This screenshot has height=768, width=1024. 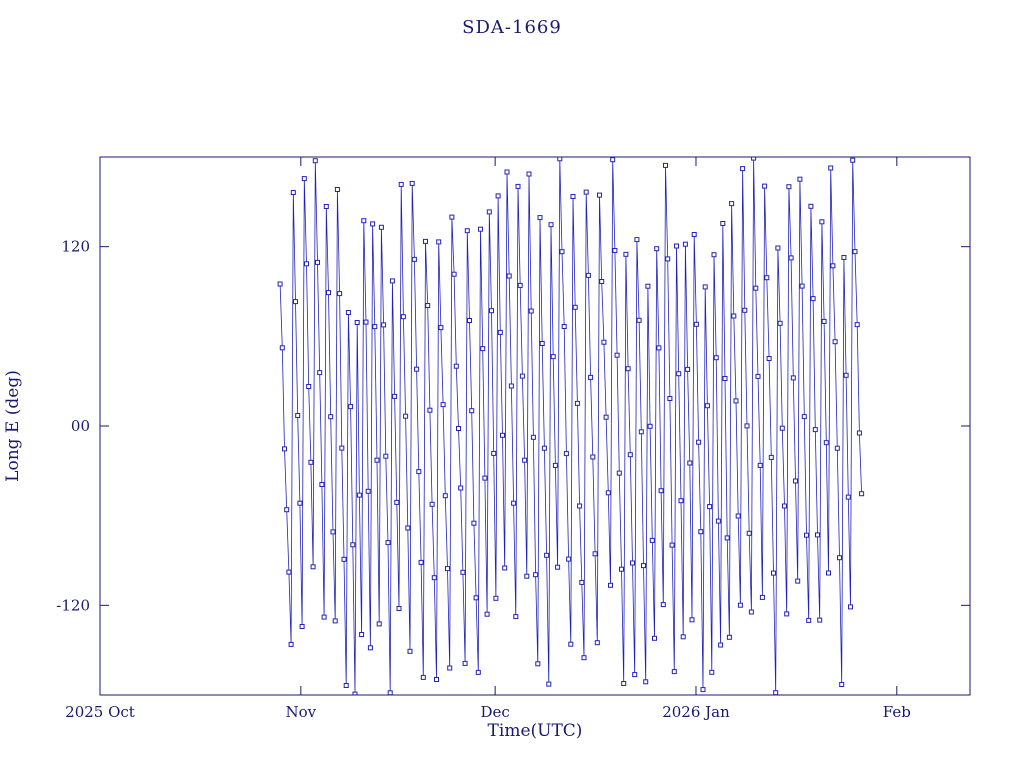 What do you see at coordinates (13, 426) in the screenshot?
I see `y-axis-label: Long E (deg)` at bounding box center [13, 426].